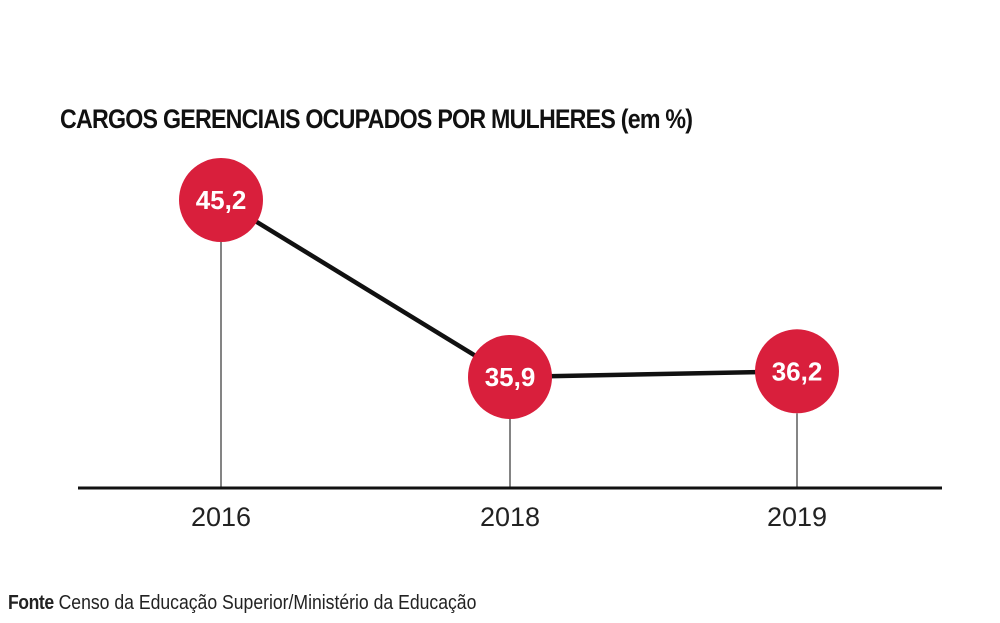 The height and width of the screenshot is (623, 1000). I want to click on source-label: Fonte, so click(31, 603).